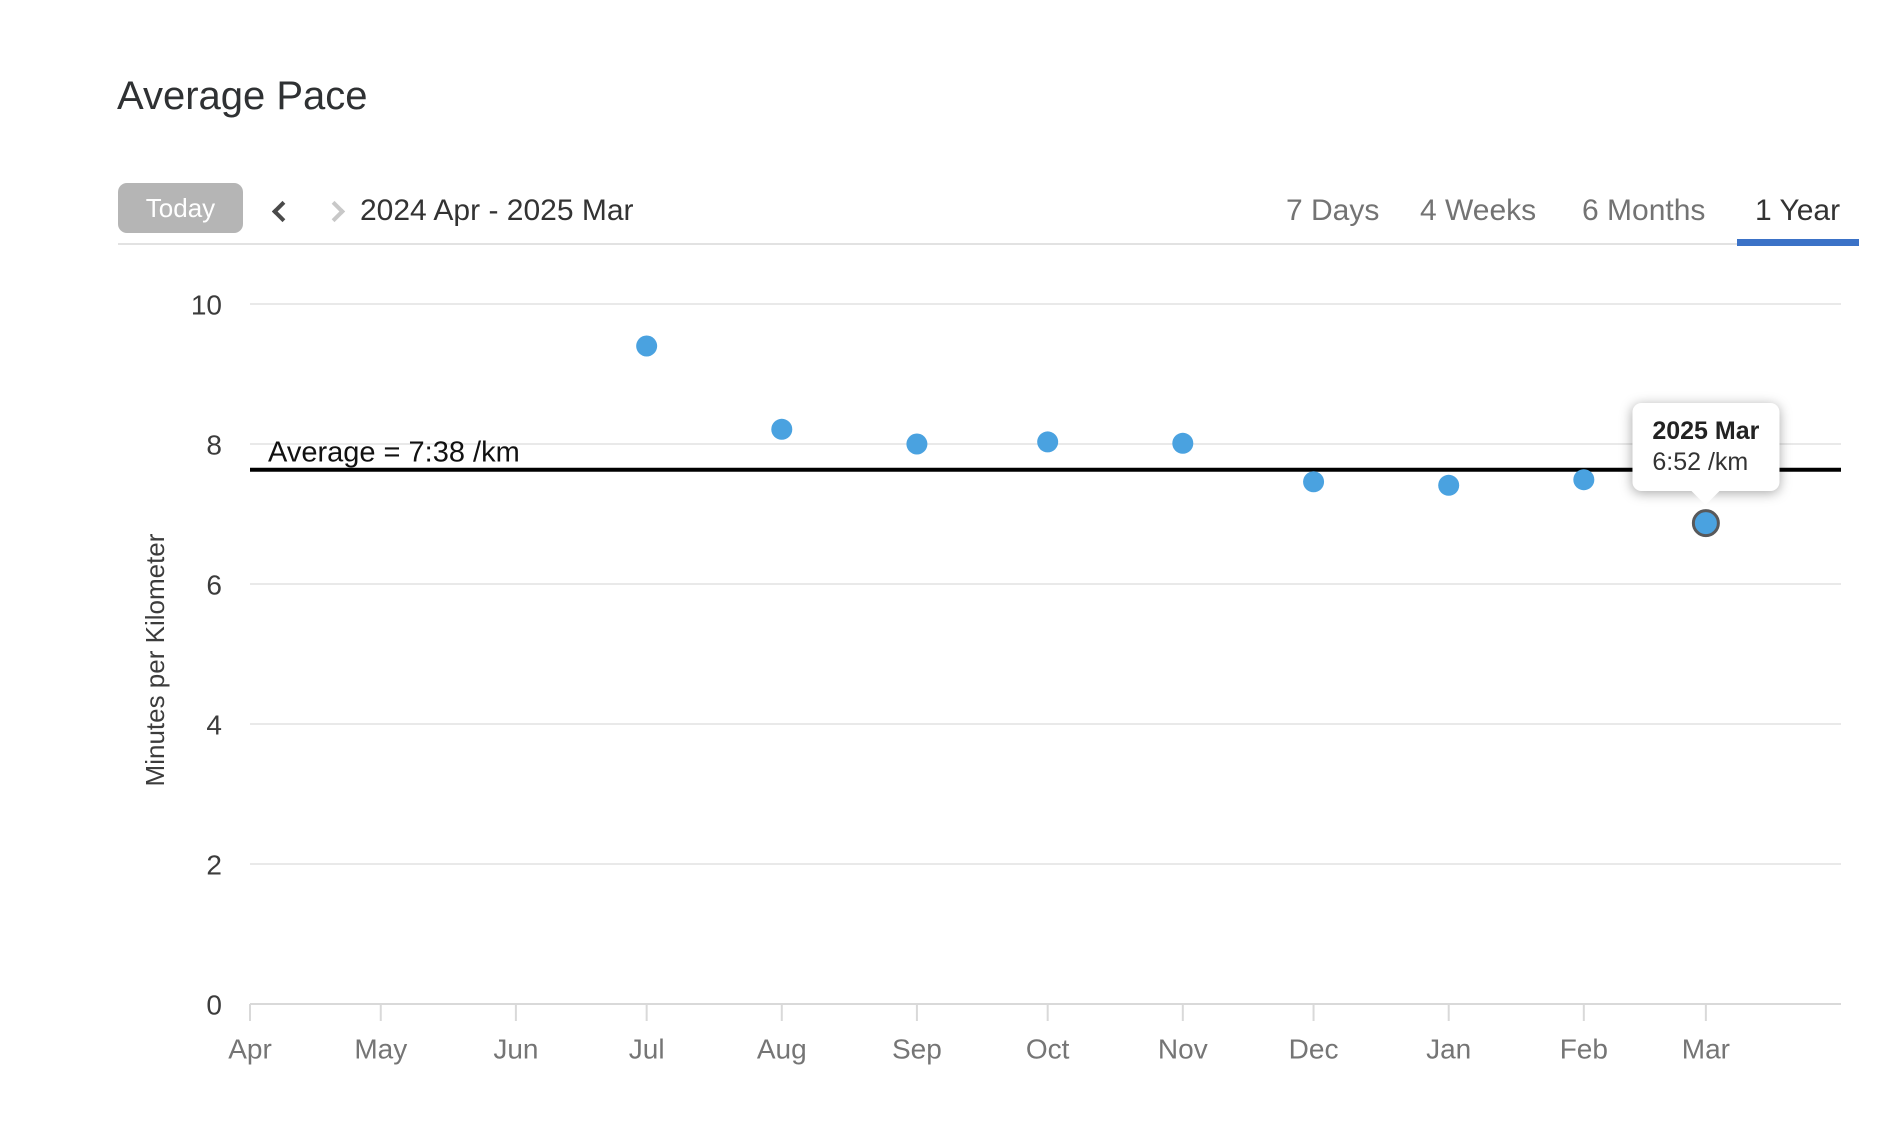  What do you see at coordinates (394, 453) in the screenshot?
I see `average-line-label: Average = 7:38 /km` at bounding box center [394, 453].